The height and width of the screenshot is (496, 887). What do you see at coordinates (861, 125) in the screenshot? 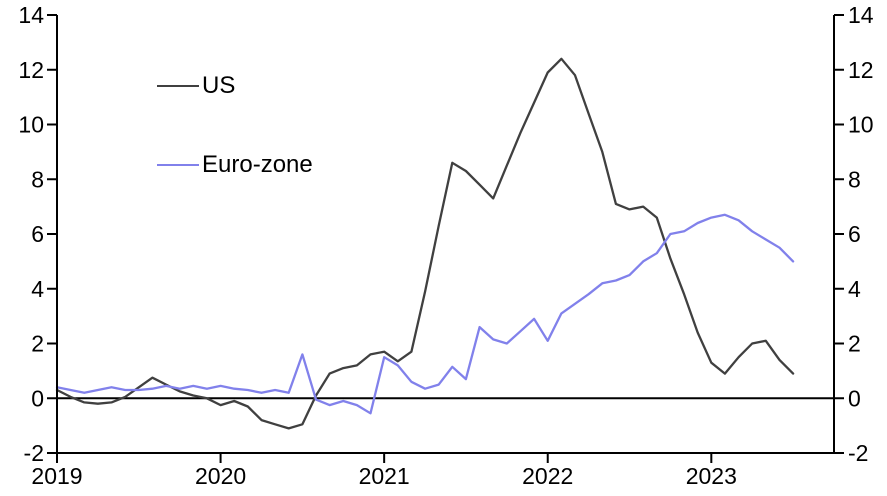
I see `y-axis-right-label: 10` at bounding box center [861, 125].